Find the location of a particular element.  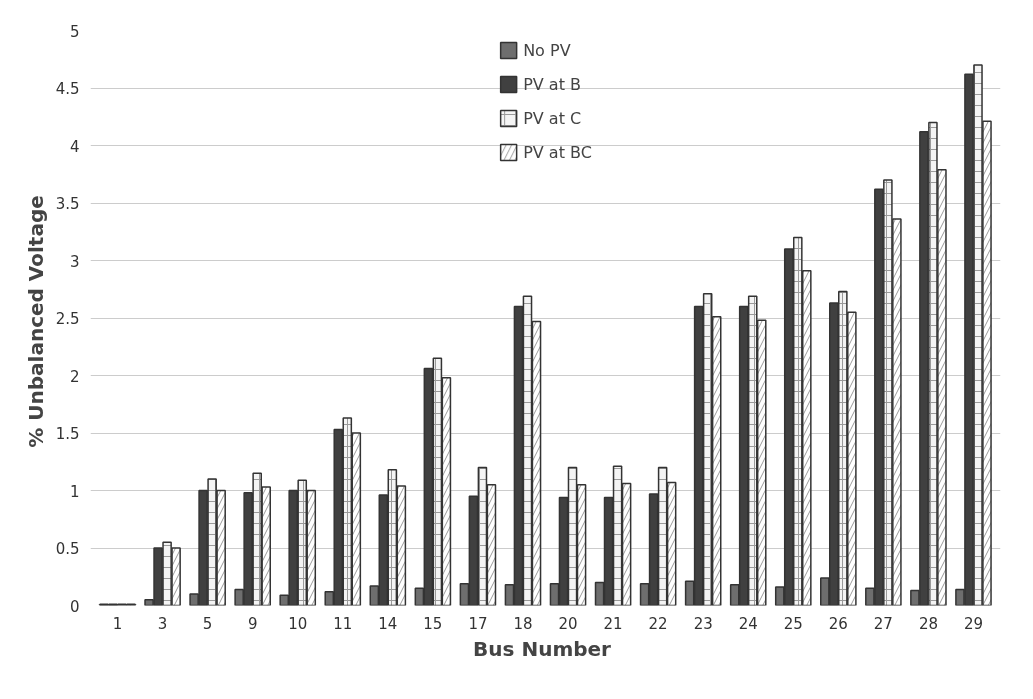

y-tick-label: 4.5 is located at coordinates (67, 89).